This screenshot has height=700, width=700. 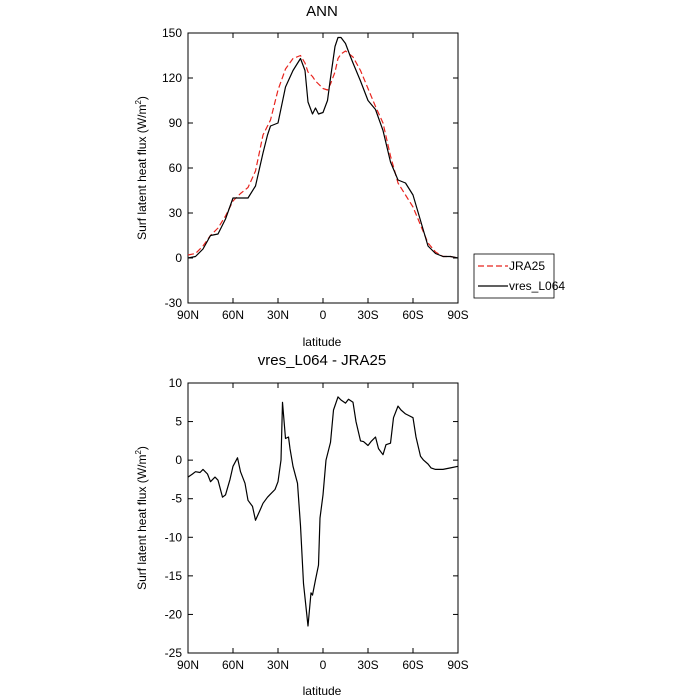 I want to click on chart-title: vres_L064 - JRA25, so click(x=322, y=360).